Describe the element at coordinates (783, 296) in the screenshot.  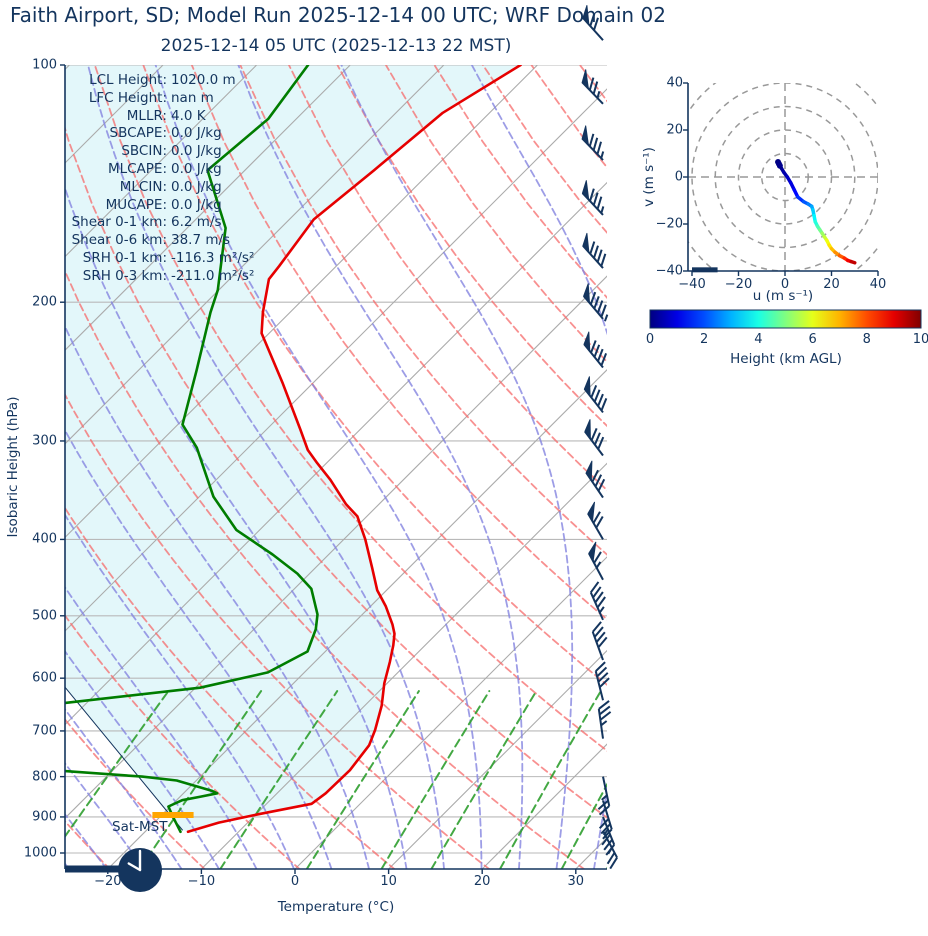
I see `hodograph-u-axis-label: u (m s⁻¹)` at that location.